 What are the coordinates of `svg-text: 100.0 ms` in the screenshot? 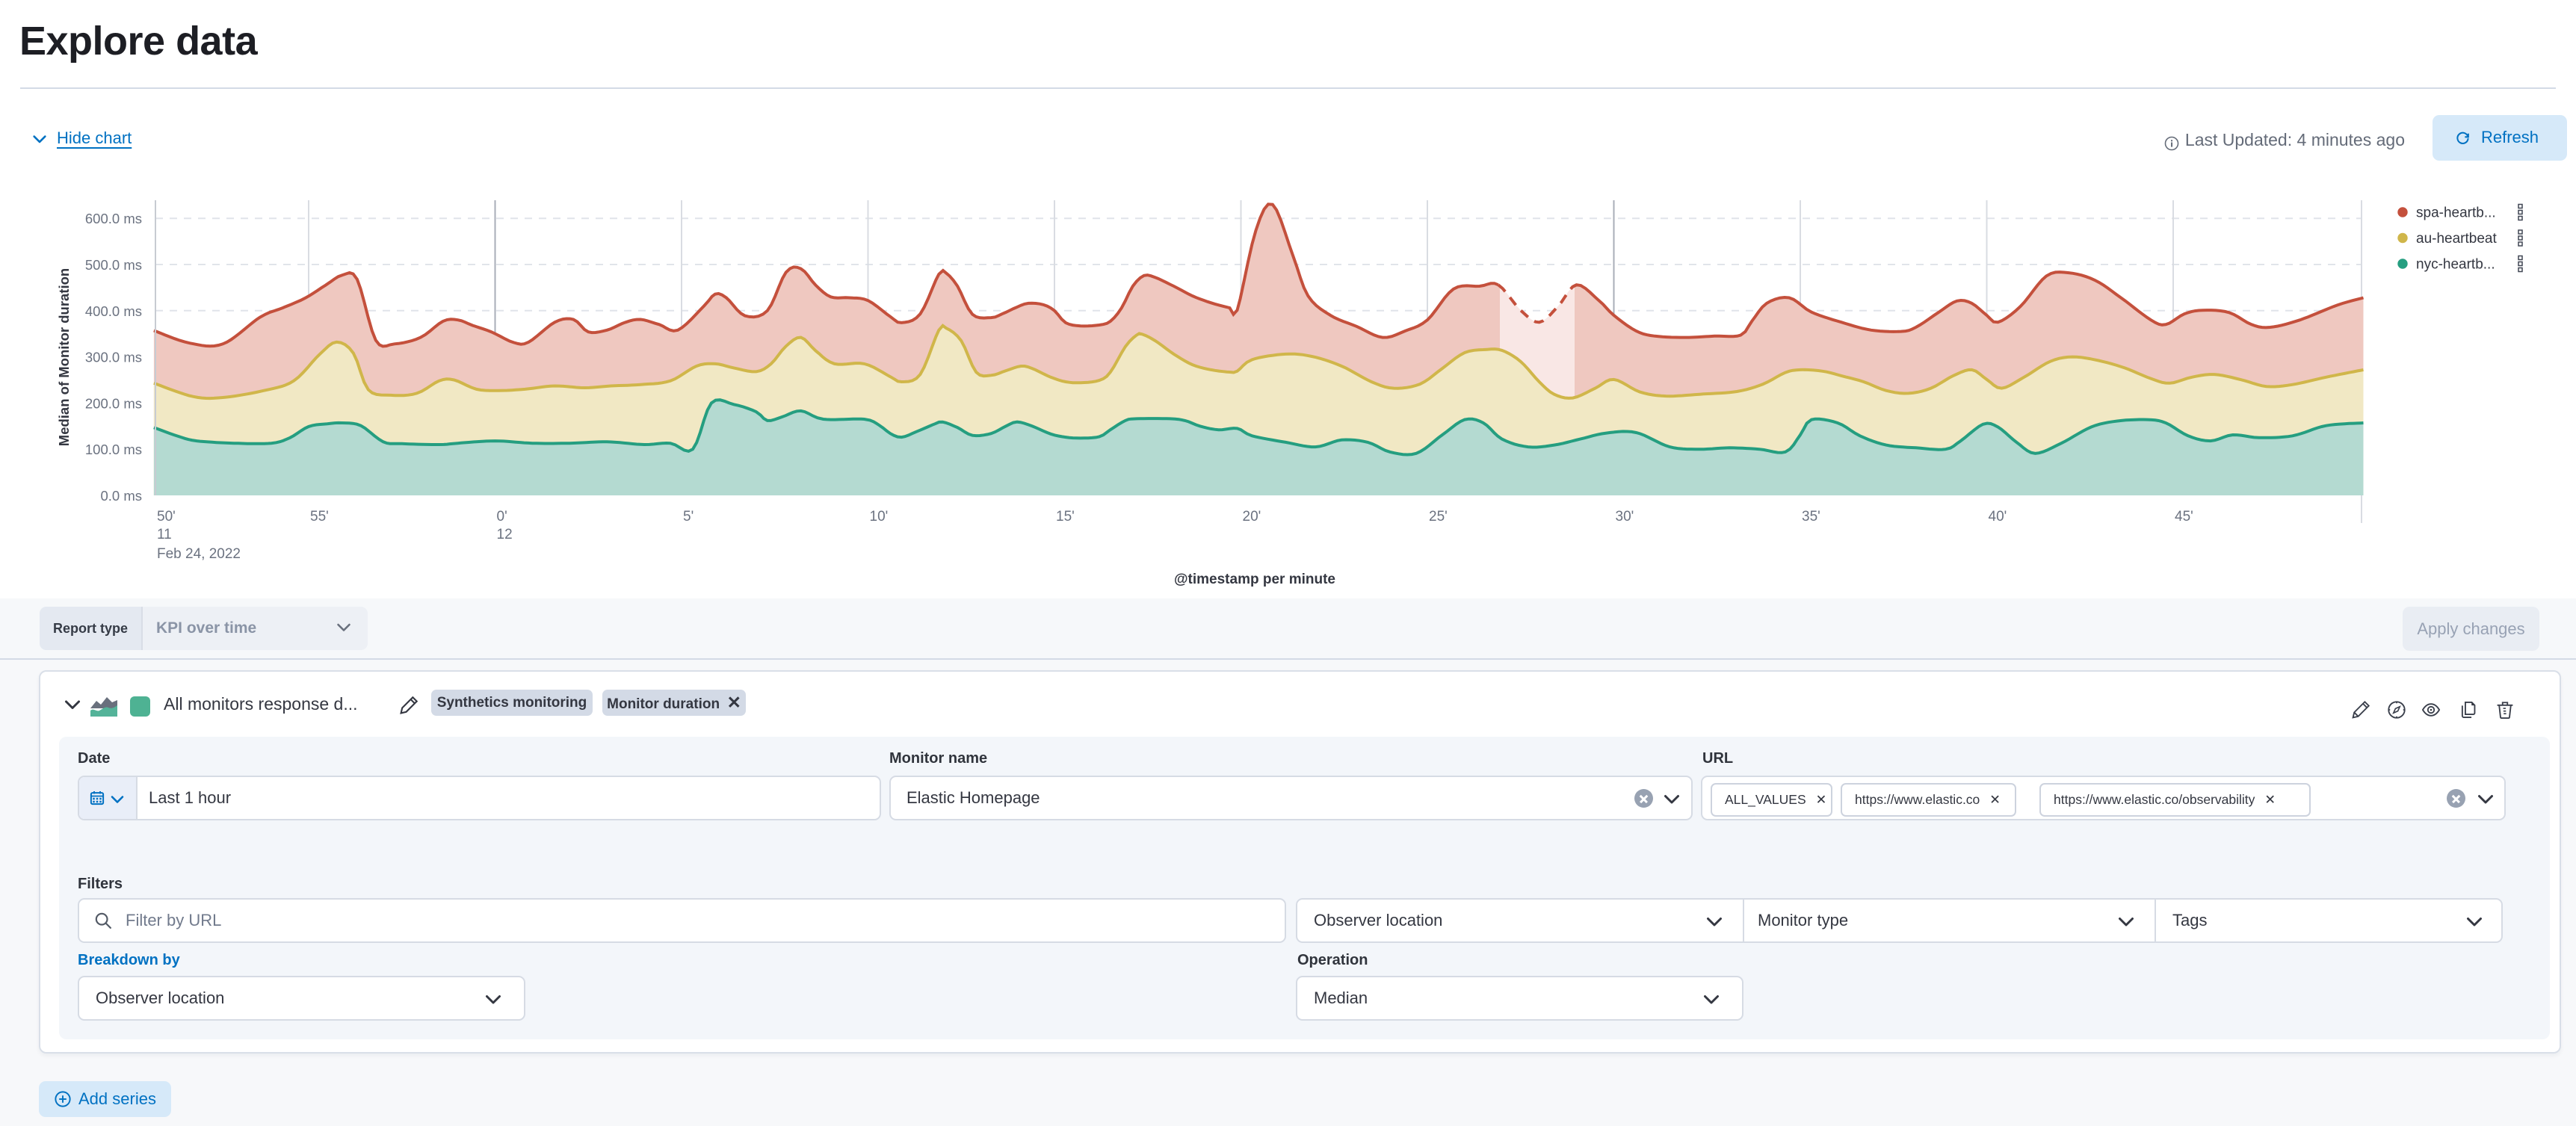 It's located at (113, 449).